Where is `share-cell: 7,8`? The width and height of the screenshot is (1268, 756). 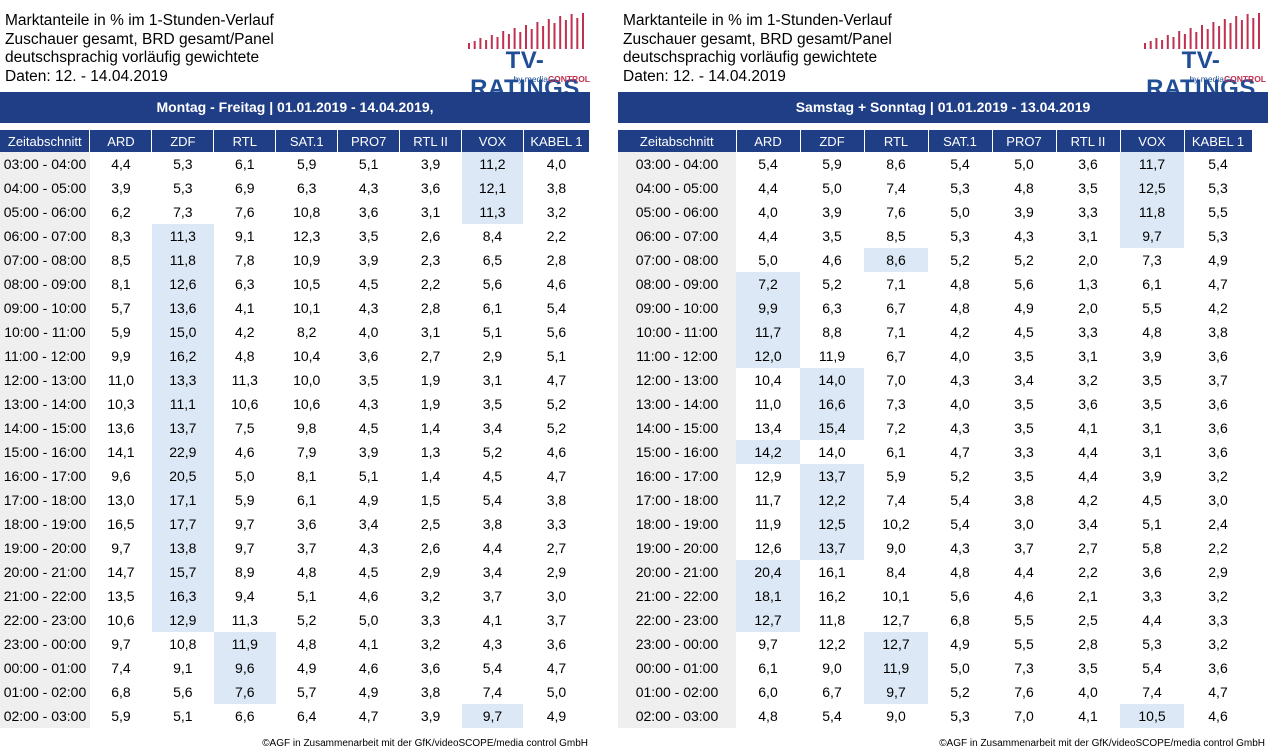 share-cell: 7,8 is located at coordinates (245, 260).